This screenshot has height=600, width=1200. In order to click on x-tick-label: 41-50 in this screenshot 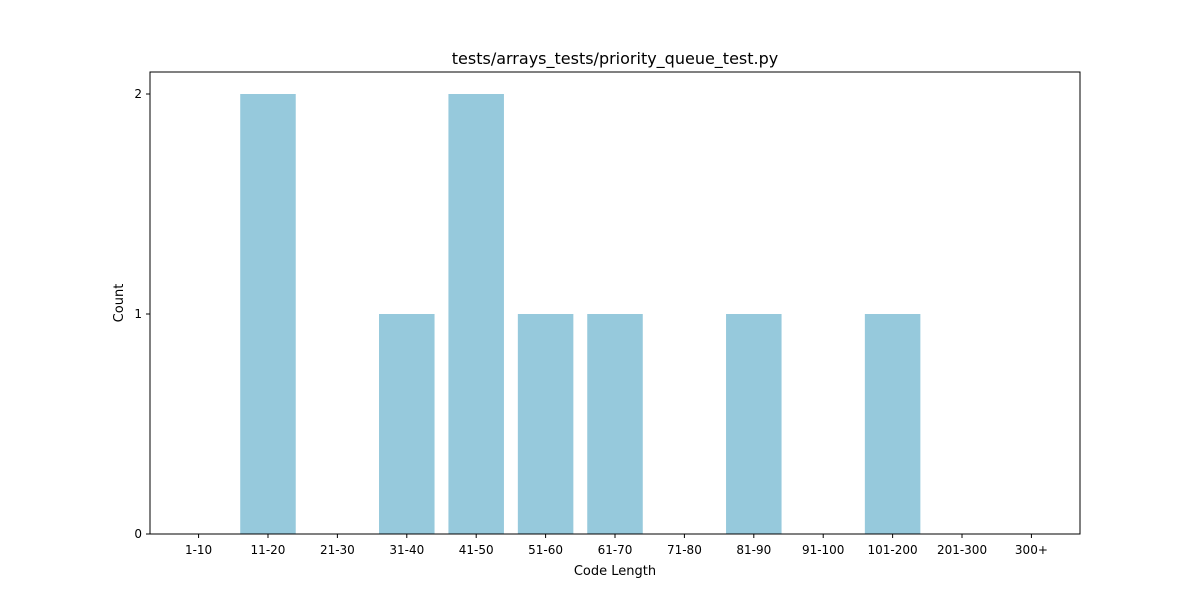, I will do `click(476, 550)`.